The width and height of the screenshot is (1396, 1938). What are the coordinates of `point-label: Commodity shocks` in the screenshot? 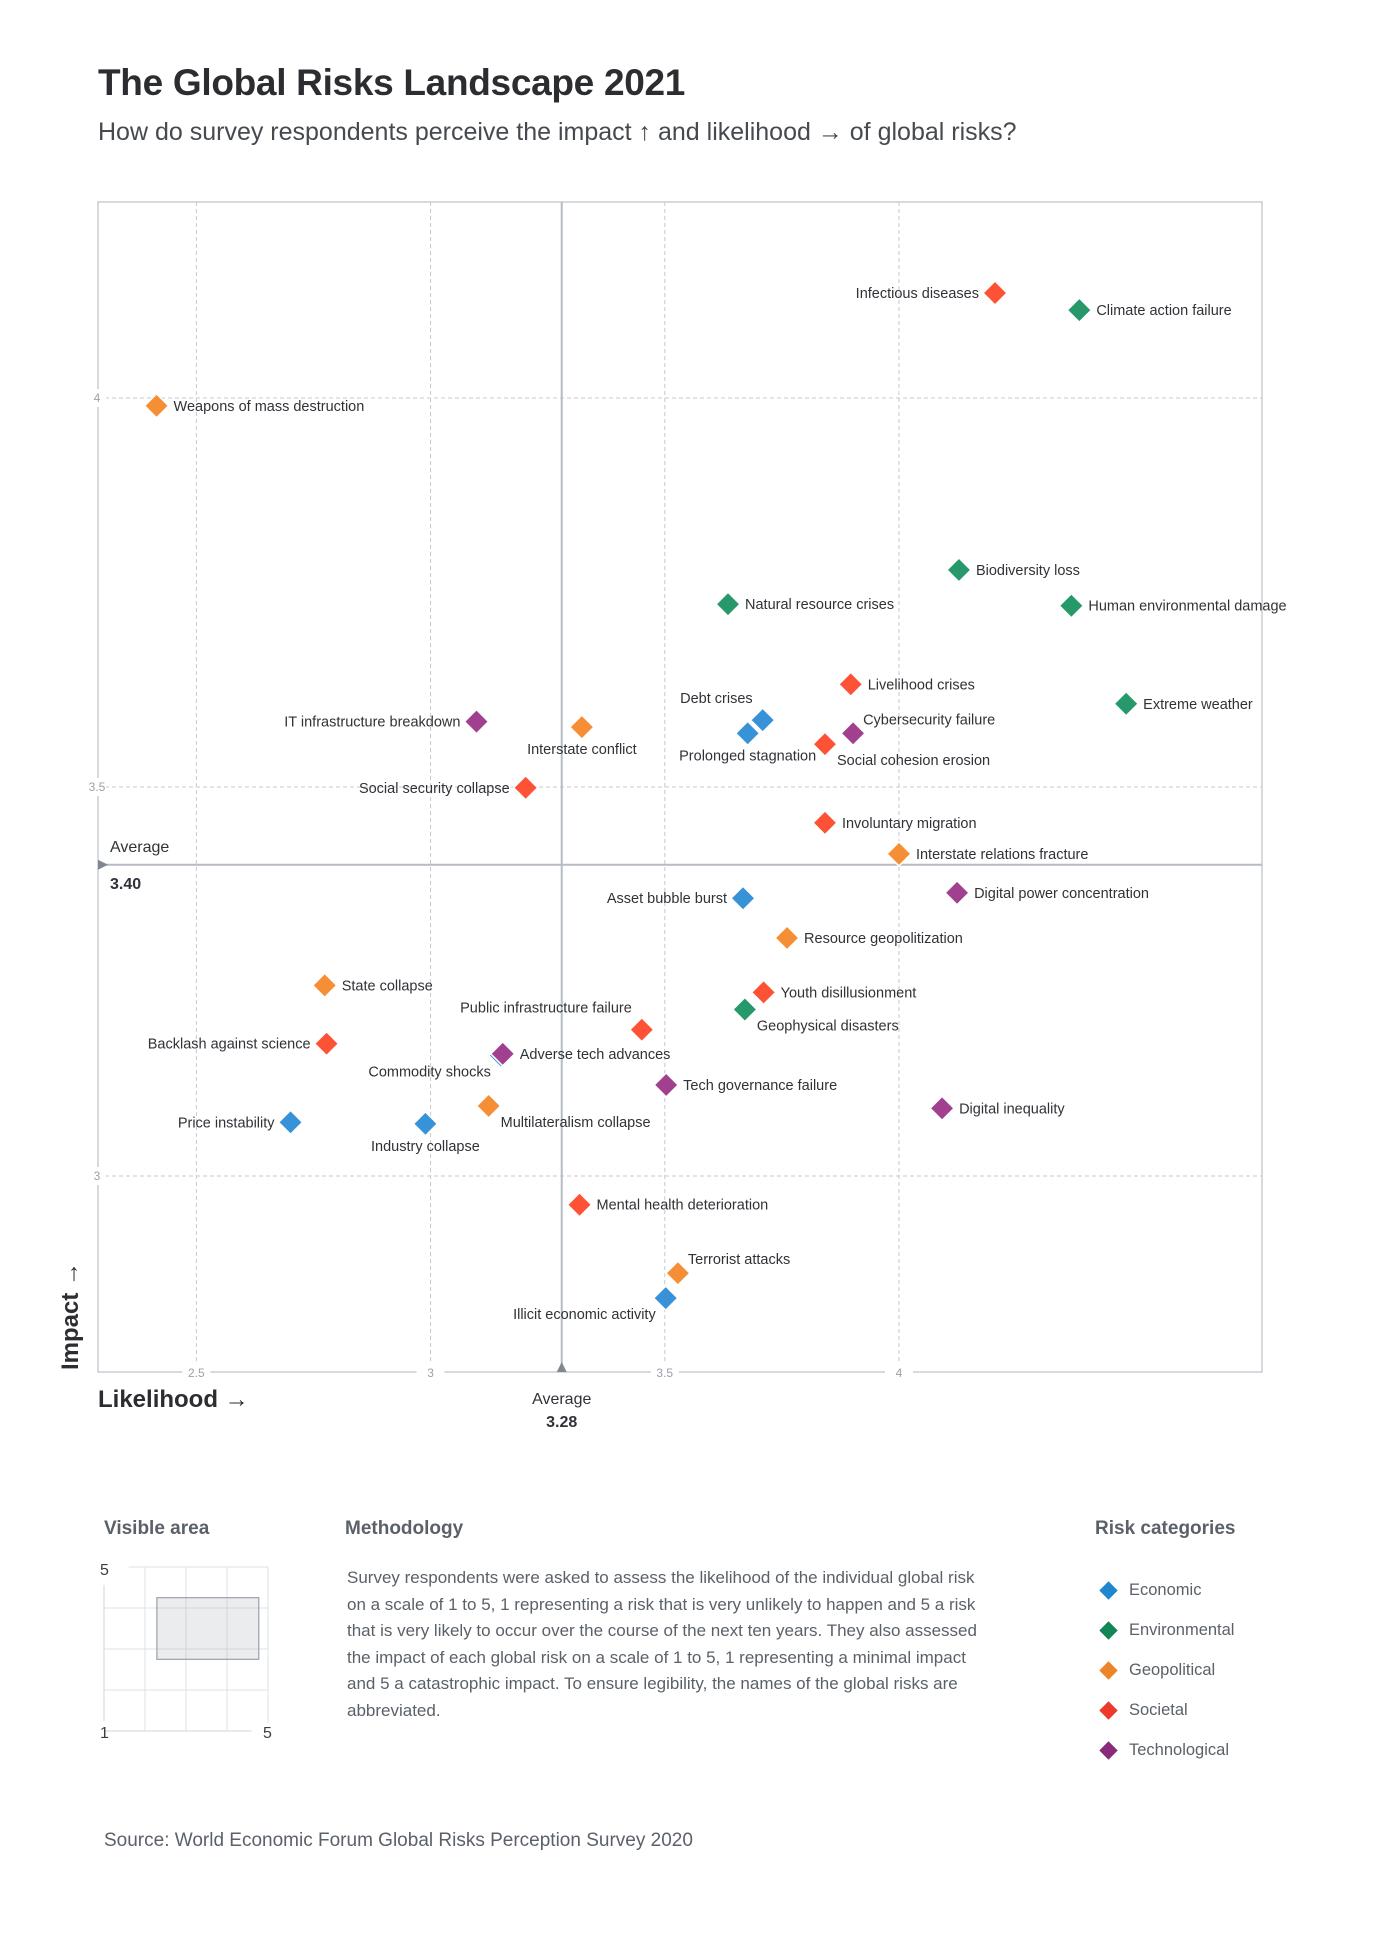 It's located at (429, 1072).